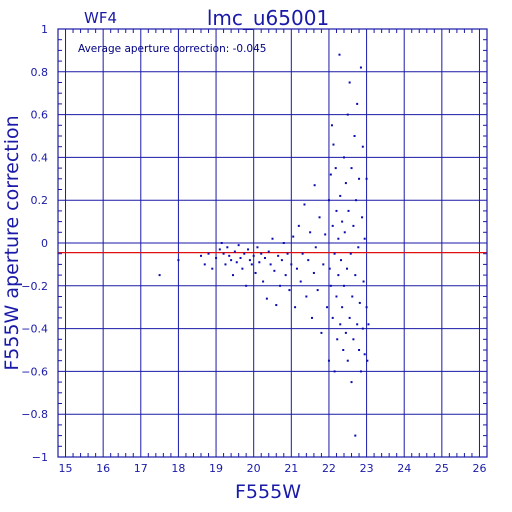  Describe the element at coordinates (268, 18) in the screenshot. I see `chart-title: lmc_u65001` at that location.